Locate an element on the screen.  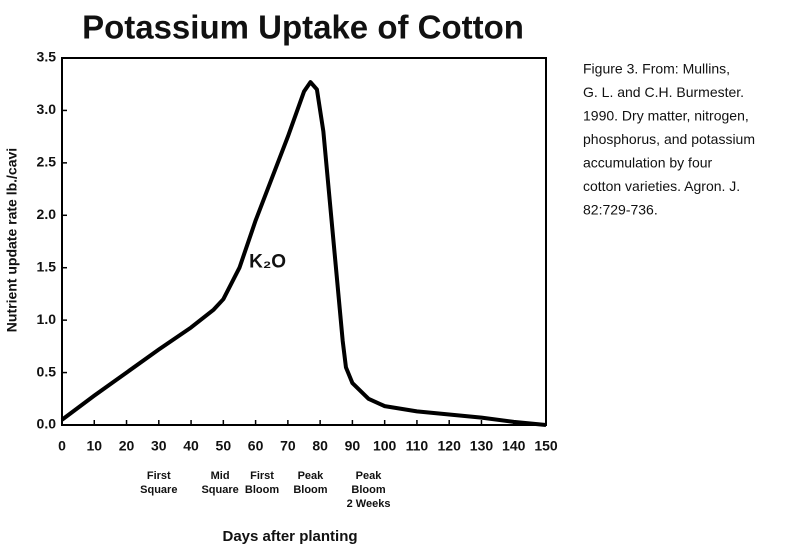
stage-label: 2 Weeks is located at coordinates (369, 504).